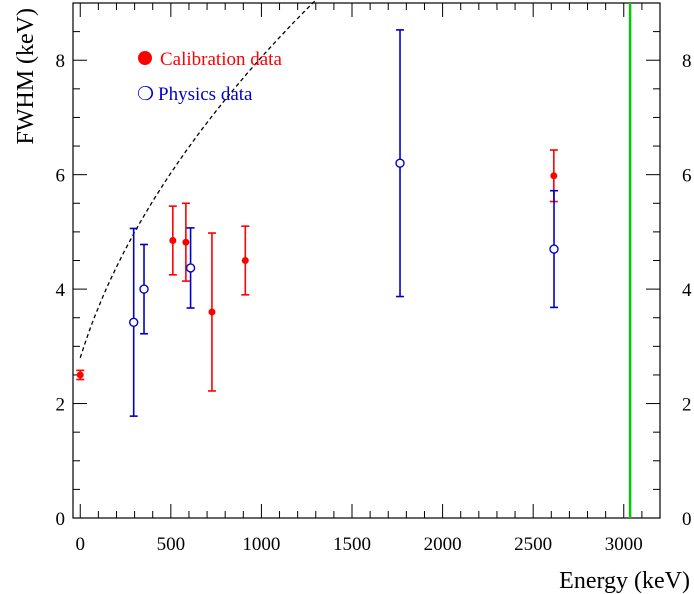 The width and height of the screenshot is (694, 594). What do you see at coordinates (687, 61) in the screenshot?
I see `y-tick-label-right: 8` at bounding box center [687, 61].